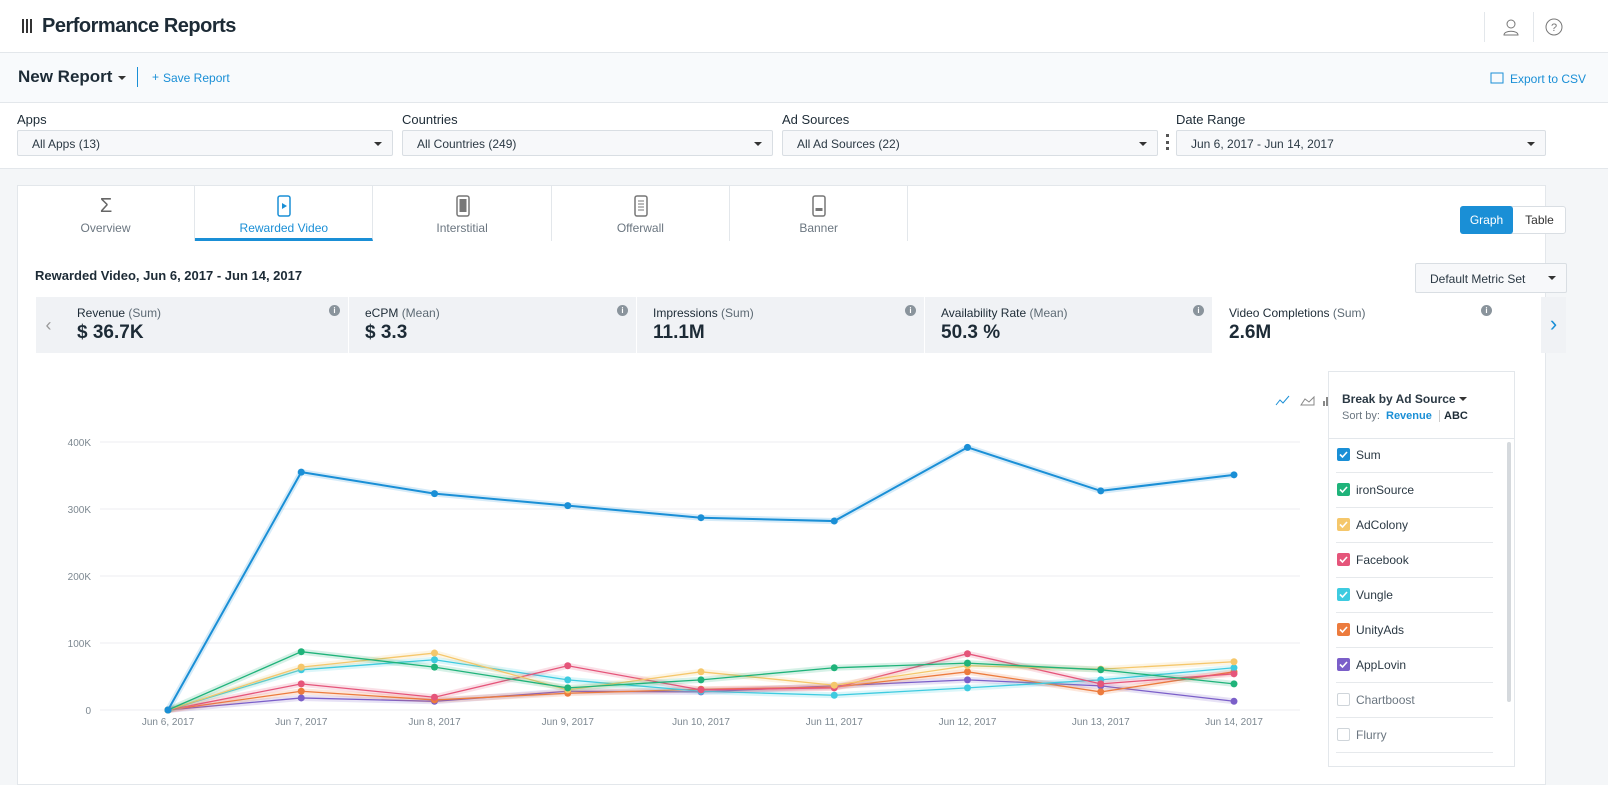 This screenshot has width=1608, height=785. Describe the element at coordinates (1385, 490) in the screenshot. I see `legend-label: ironSource` at that location.